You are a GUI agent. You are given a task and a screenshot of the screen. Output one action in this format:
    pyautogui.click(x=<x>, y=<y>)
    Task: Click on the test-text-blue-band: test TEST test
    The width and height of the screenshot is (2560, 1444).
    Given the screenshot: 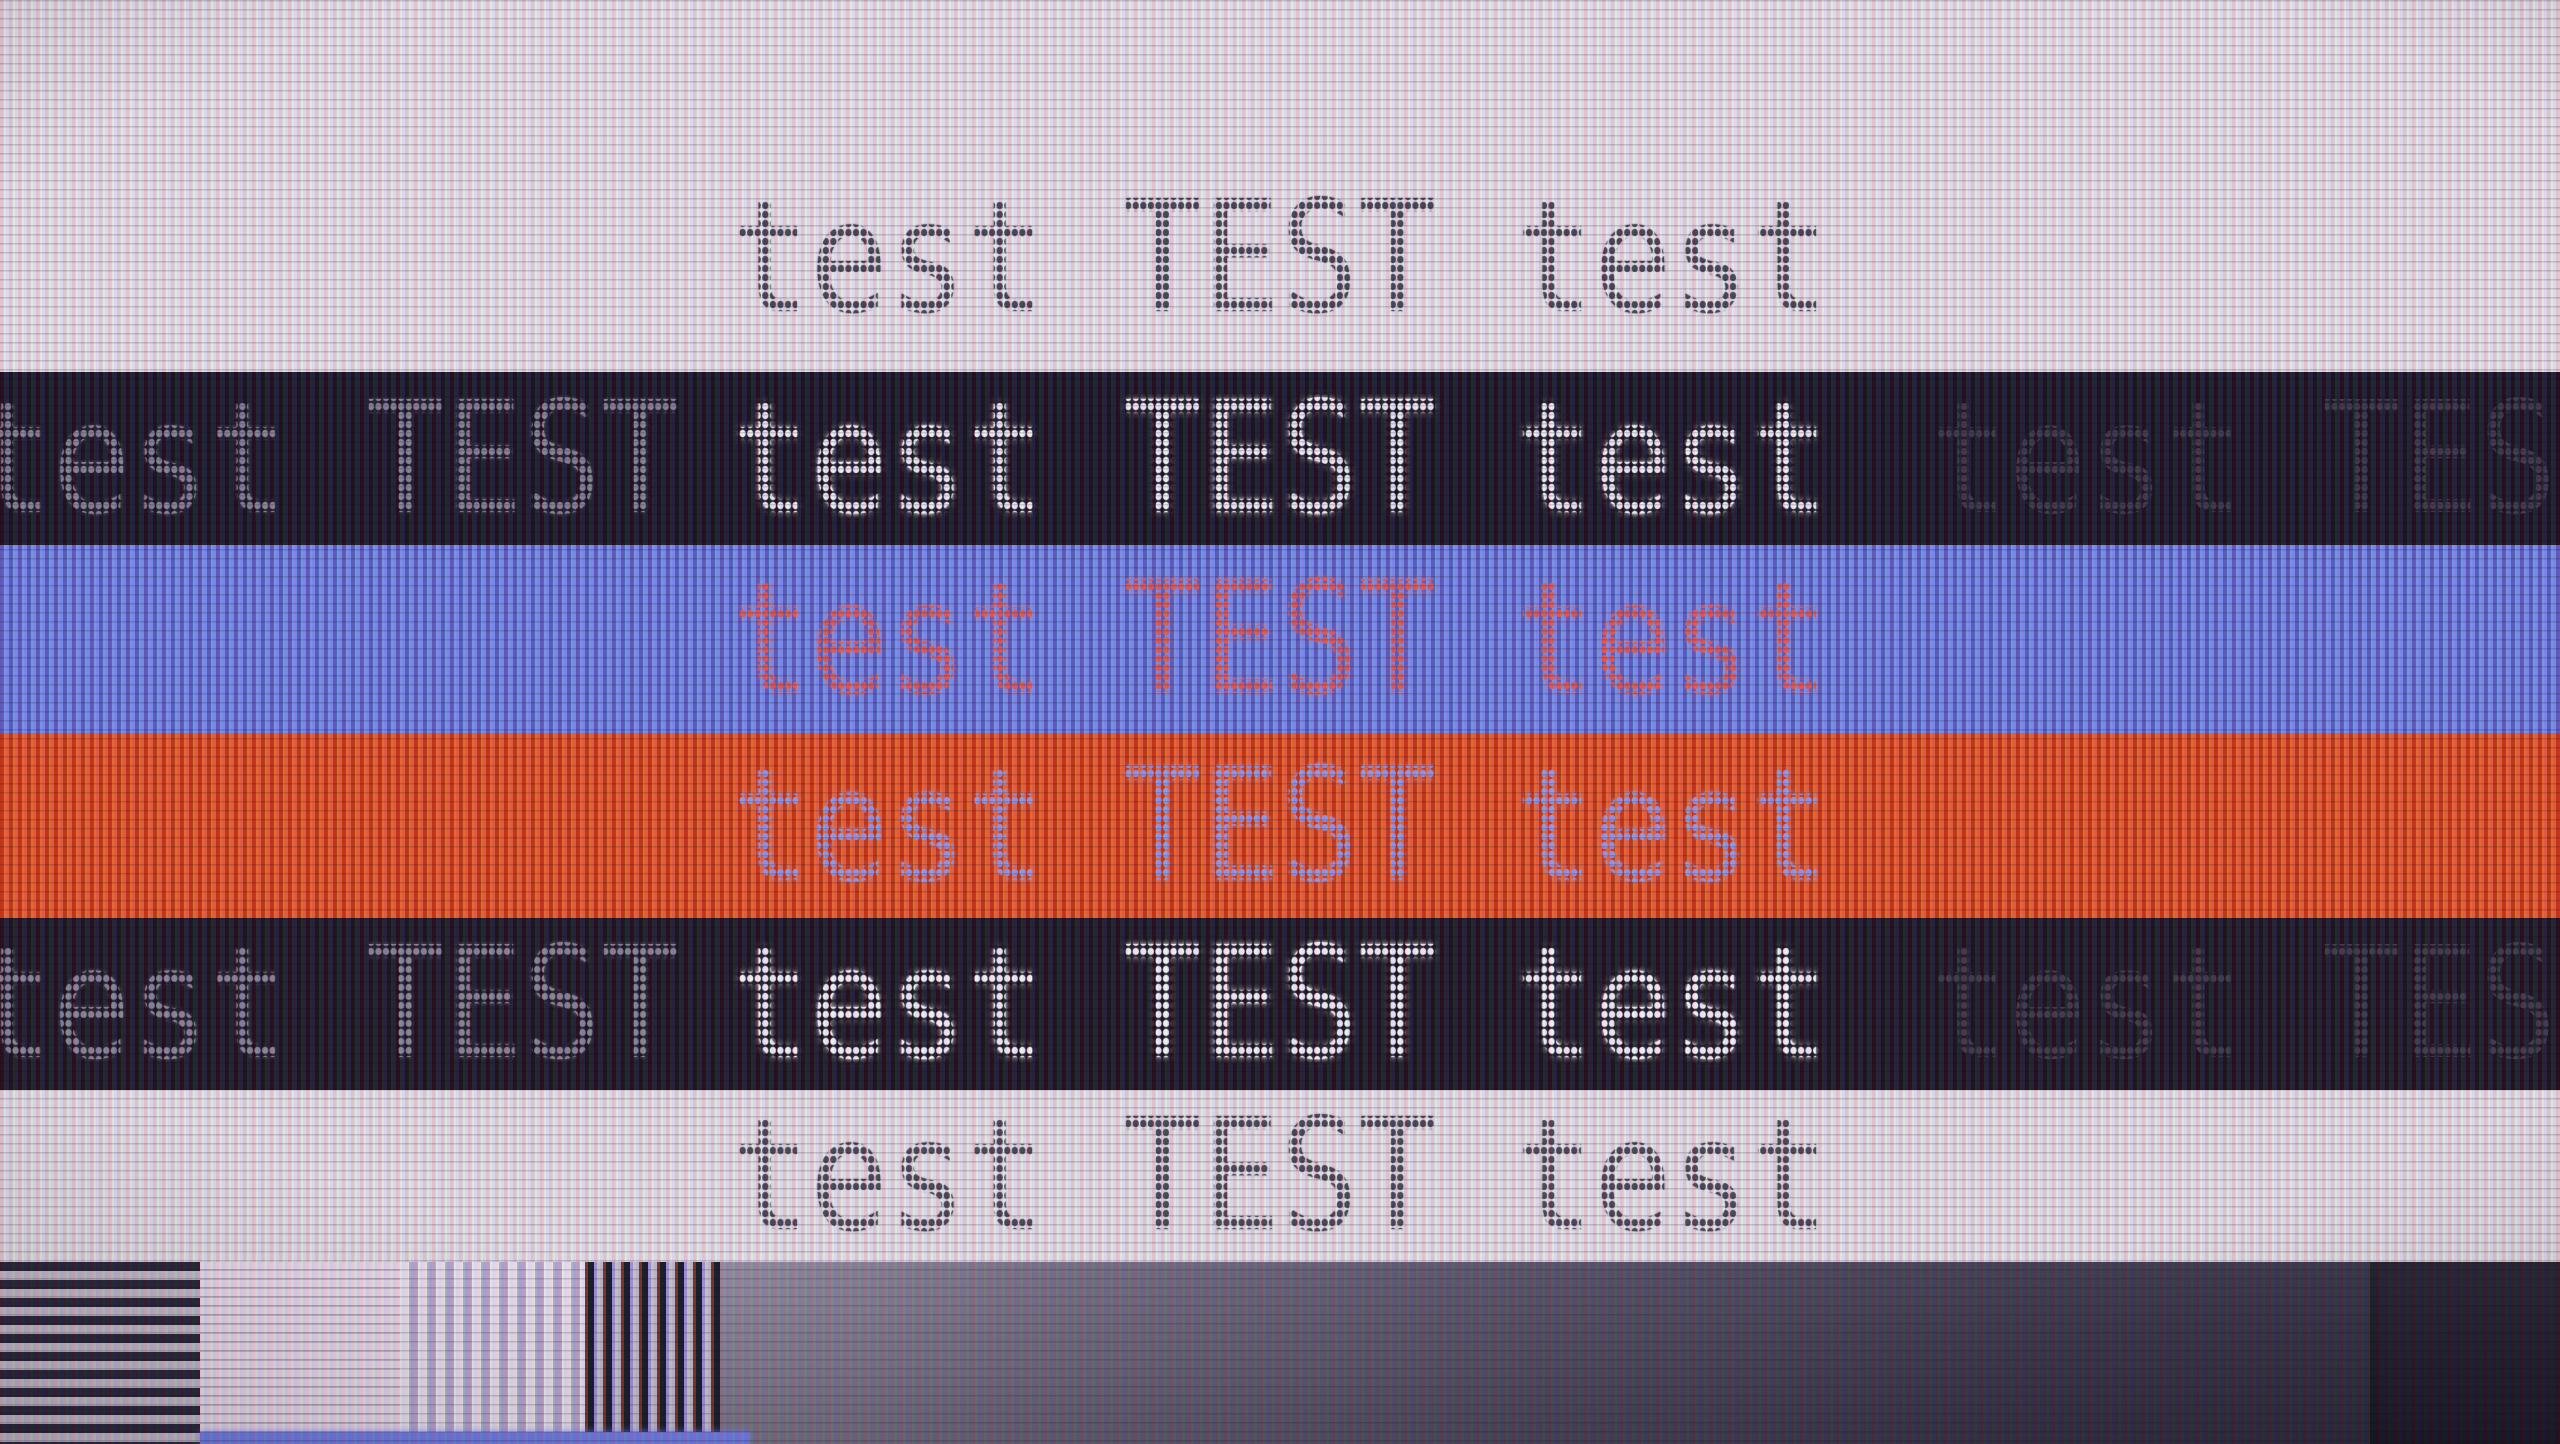 What is the action you would take?
    pyautogui.click(x=1280, y=638)
    